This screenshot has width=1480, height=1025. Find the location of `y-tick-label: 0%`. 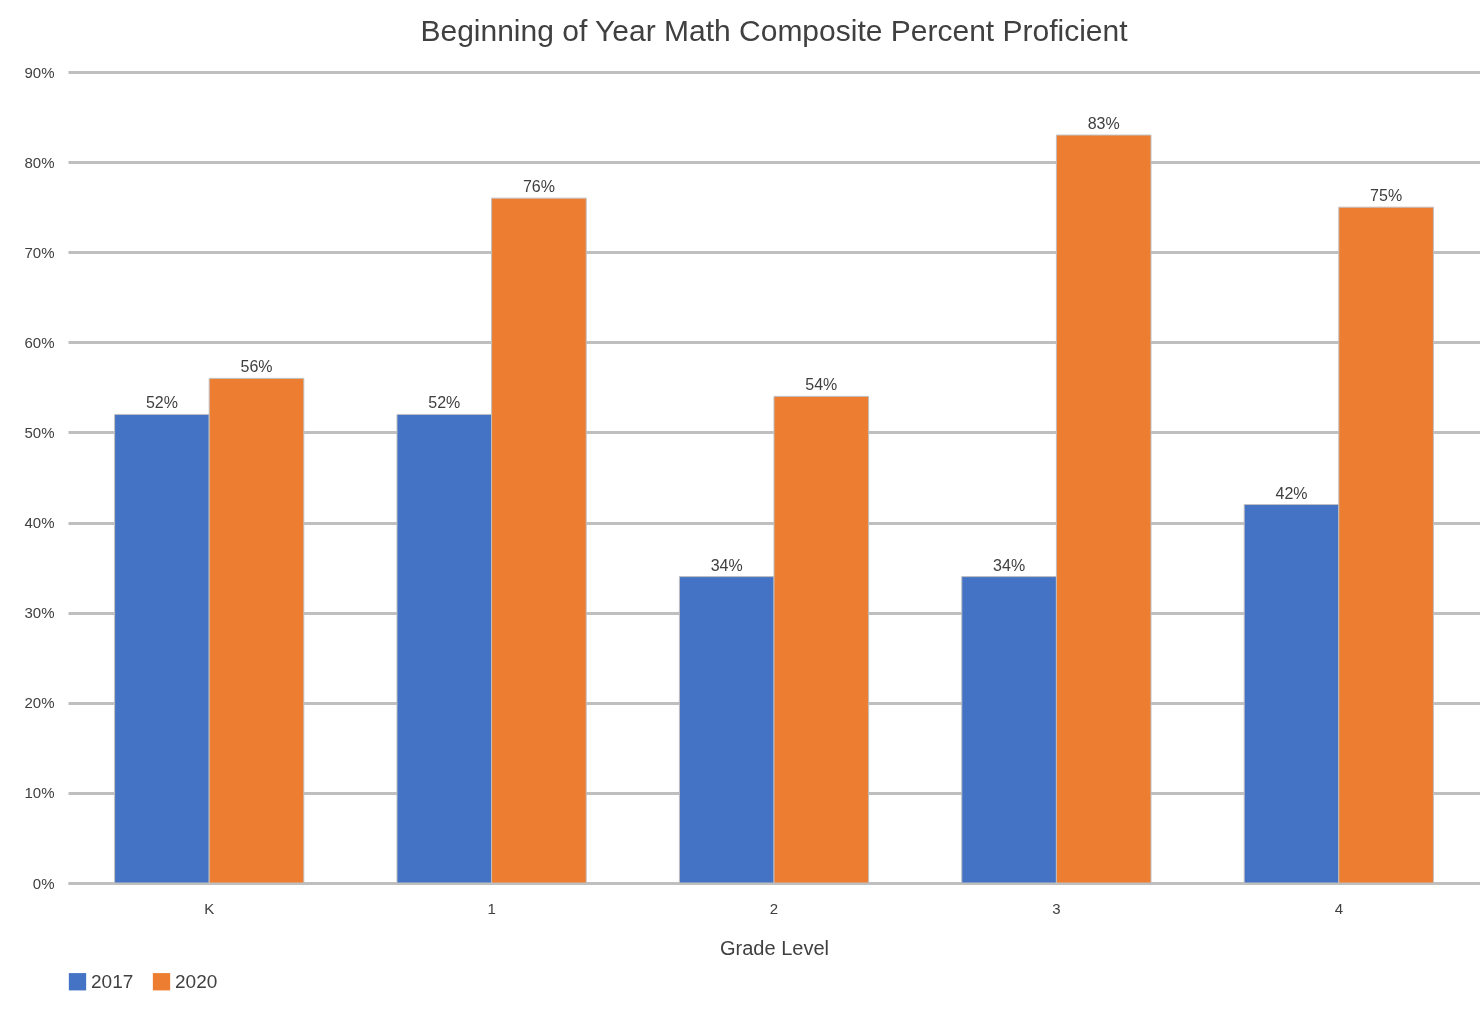

y-tick-label: 0% is located at coordinates (43, 883).